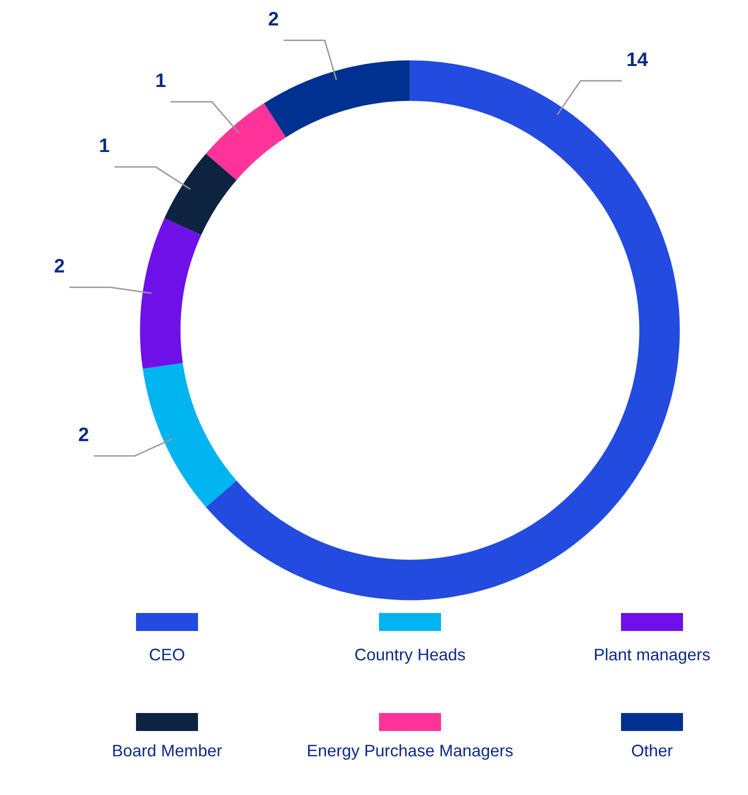 The width and height of the screenshot is (748, 795). I want to click on data-label: 14, so click(638, 59).